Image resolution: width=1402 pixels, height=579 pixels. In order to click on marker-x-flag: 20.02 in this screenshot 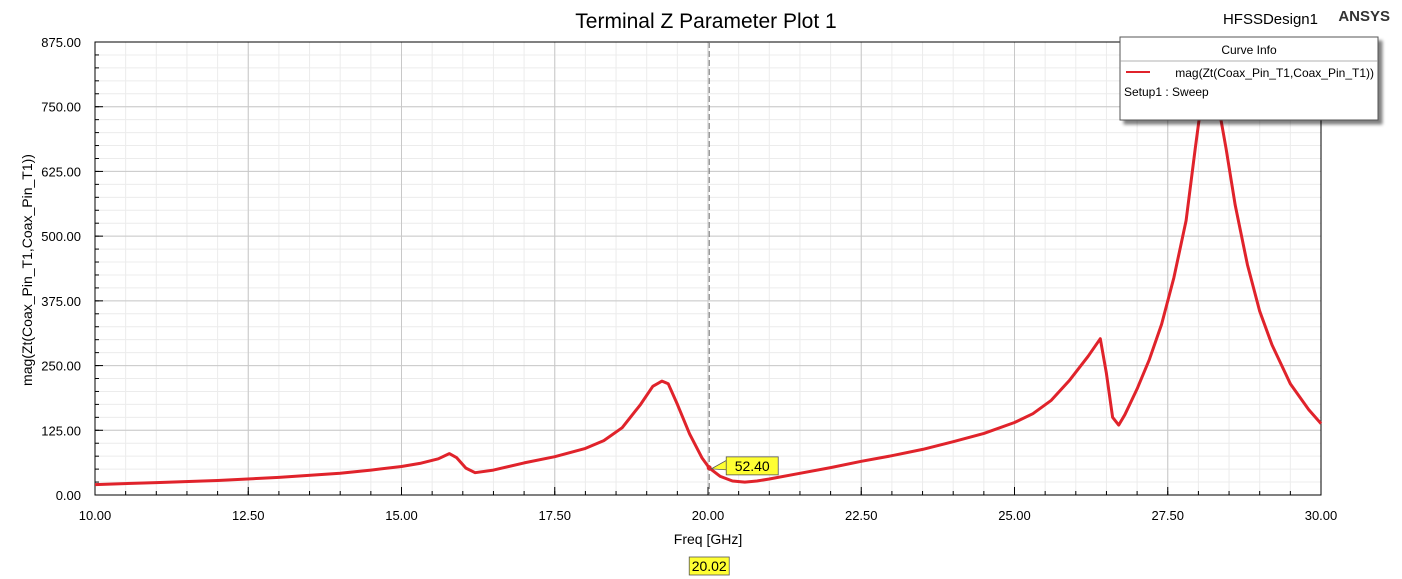, I will do `click(709, 566)`.